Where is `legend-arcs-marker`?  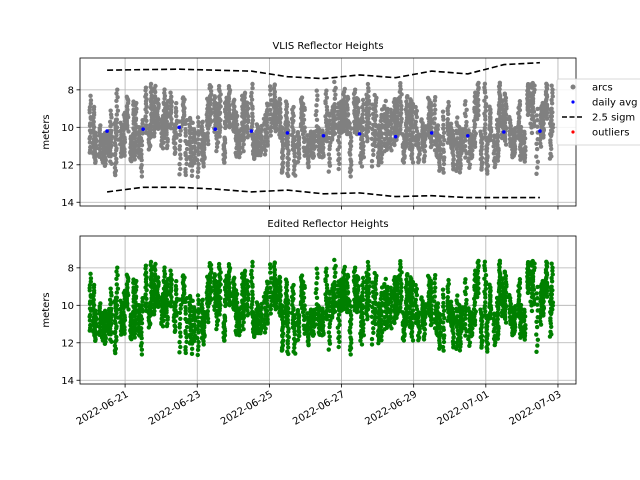 legend-arcs-marker is located at coordinates (573, 87).